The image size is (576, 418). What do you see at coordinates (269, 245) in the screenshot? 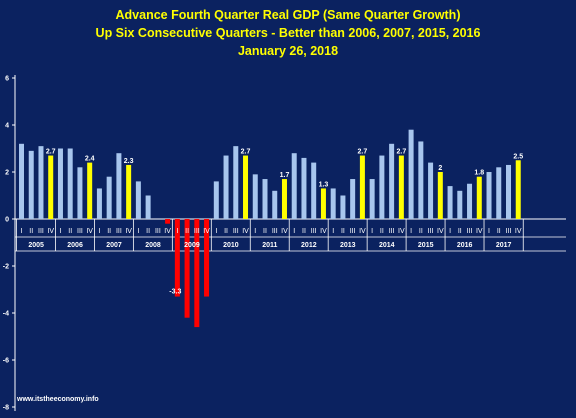
I see `year-tick-label: 2011` at bounding box center [269, 245].